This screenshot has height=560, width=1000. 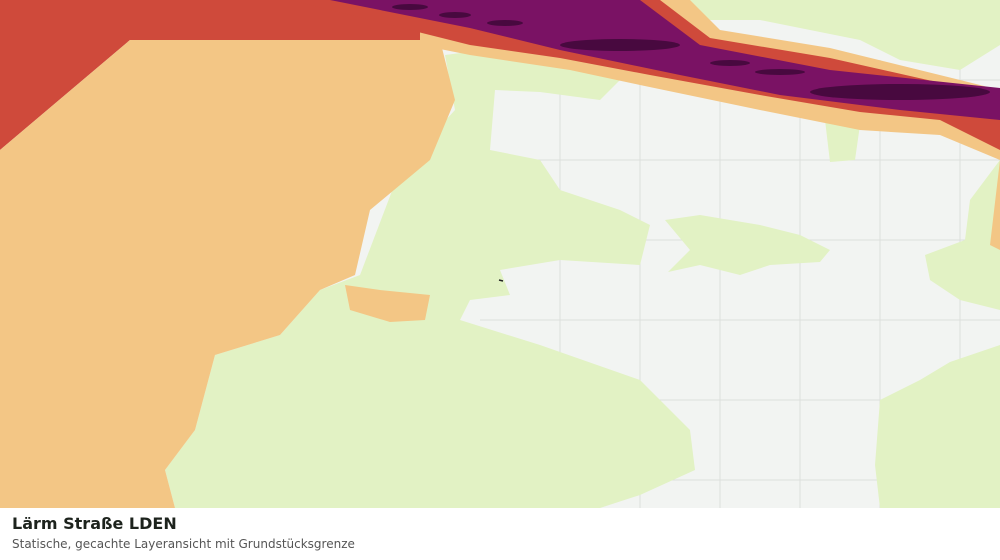 What do you see at coordinates (94, 523) in the screenshot?
I see `layer-title: Lärm Straße LDEN` at bounding box center [94, 523].